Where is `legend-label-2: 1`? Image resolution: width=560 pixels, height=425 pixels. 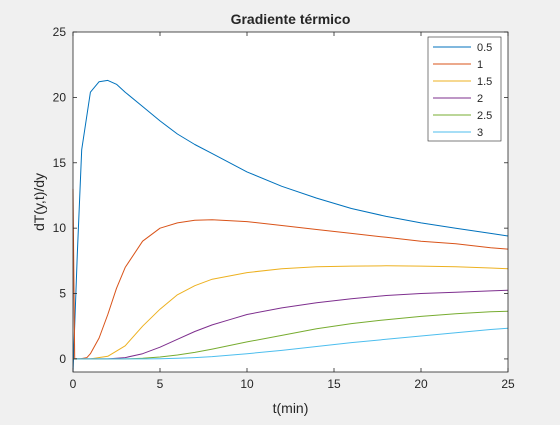
legend-label-2: 1 is located at coordinates (480, 65).